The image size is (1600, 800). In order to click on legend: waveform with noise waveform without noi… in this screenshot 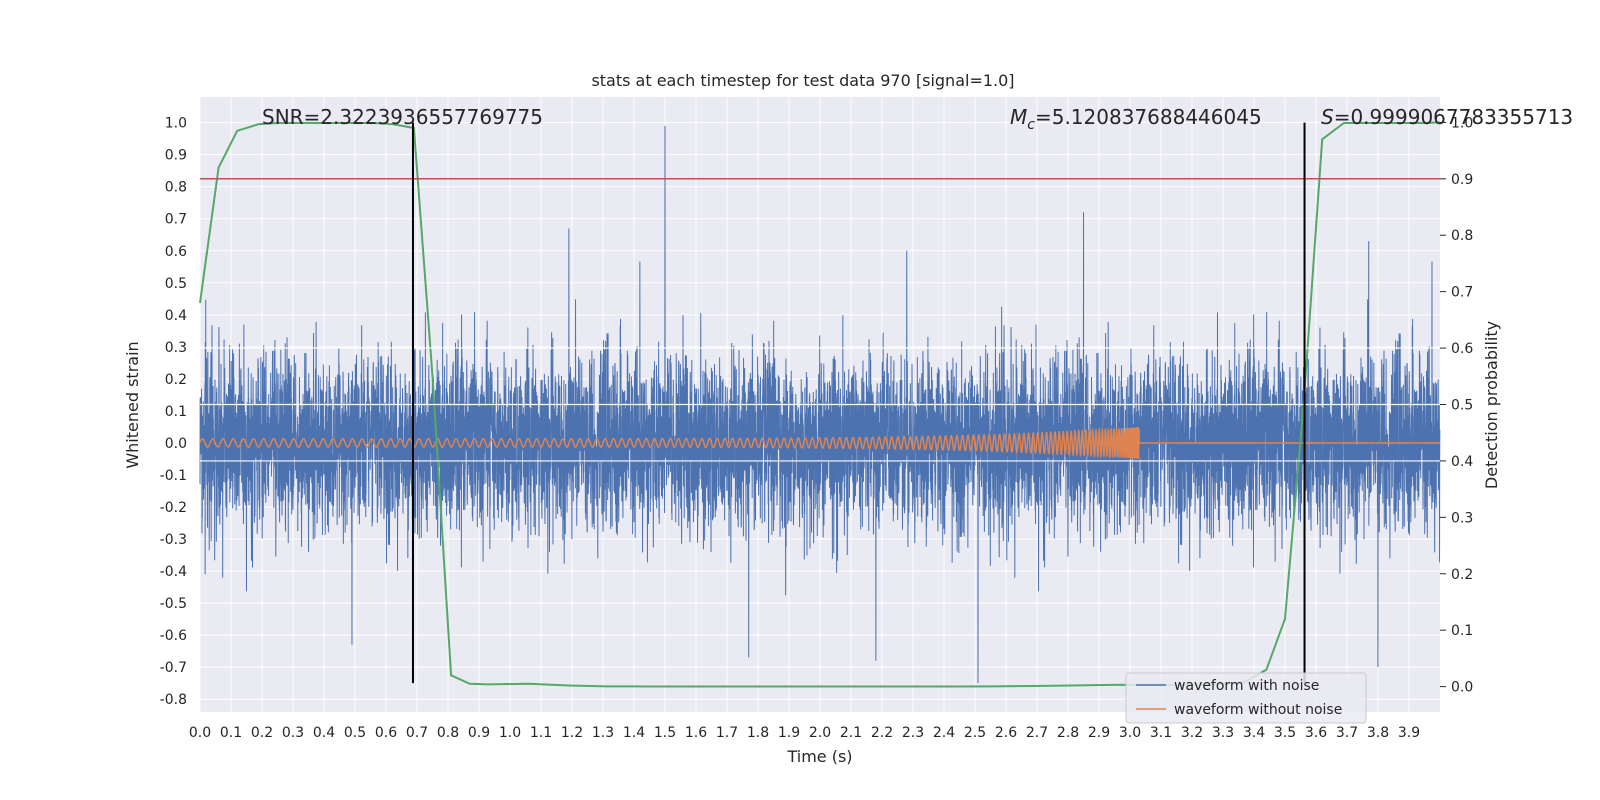, I will do `click(1246, 698)`.